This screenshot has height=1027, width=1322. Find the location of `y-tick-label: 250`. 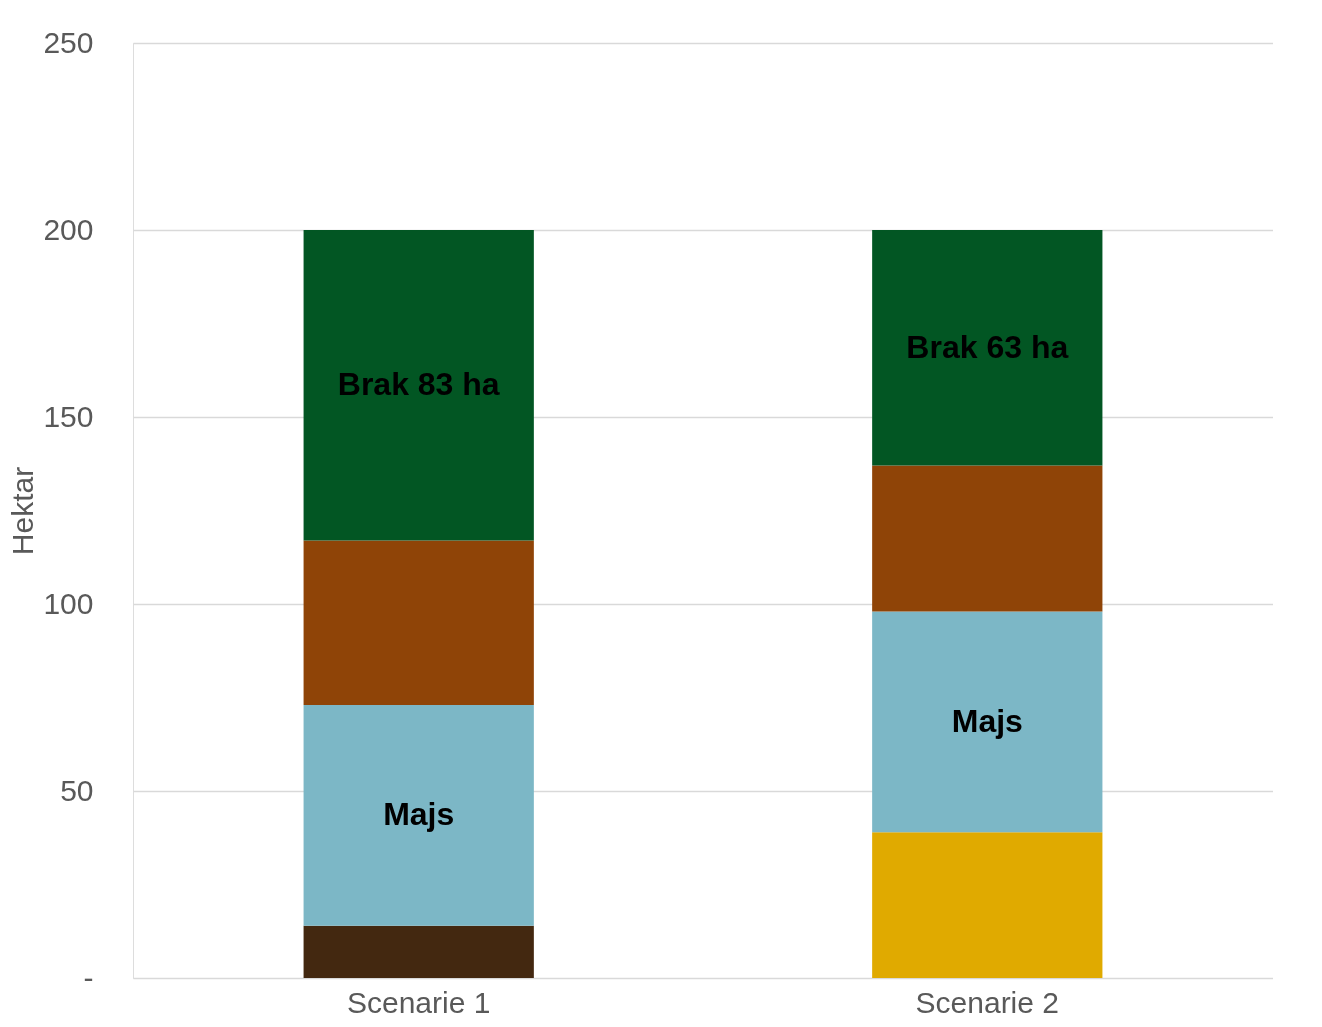

y-tick-label: 250 is located at coordinates (68, 42).